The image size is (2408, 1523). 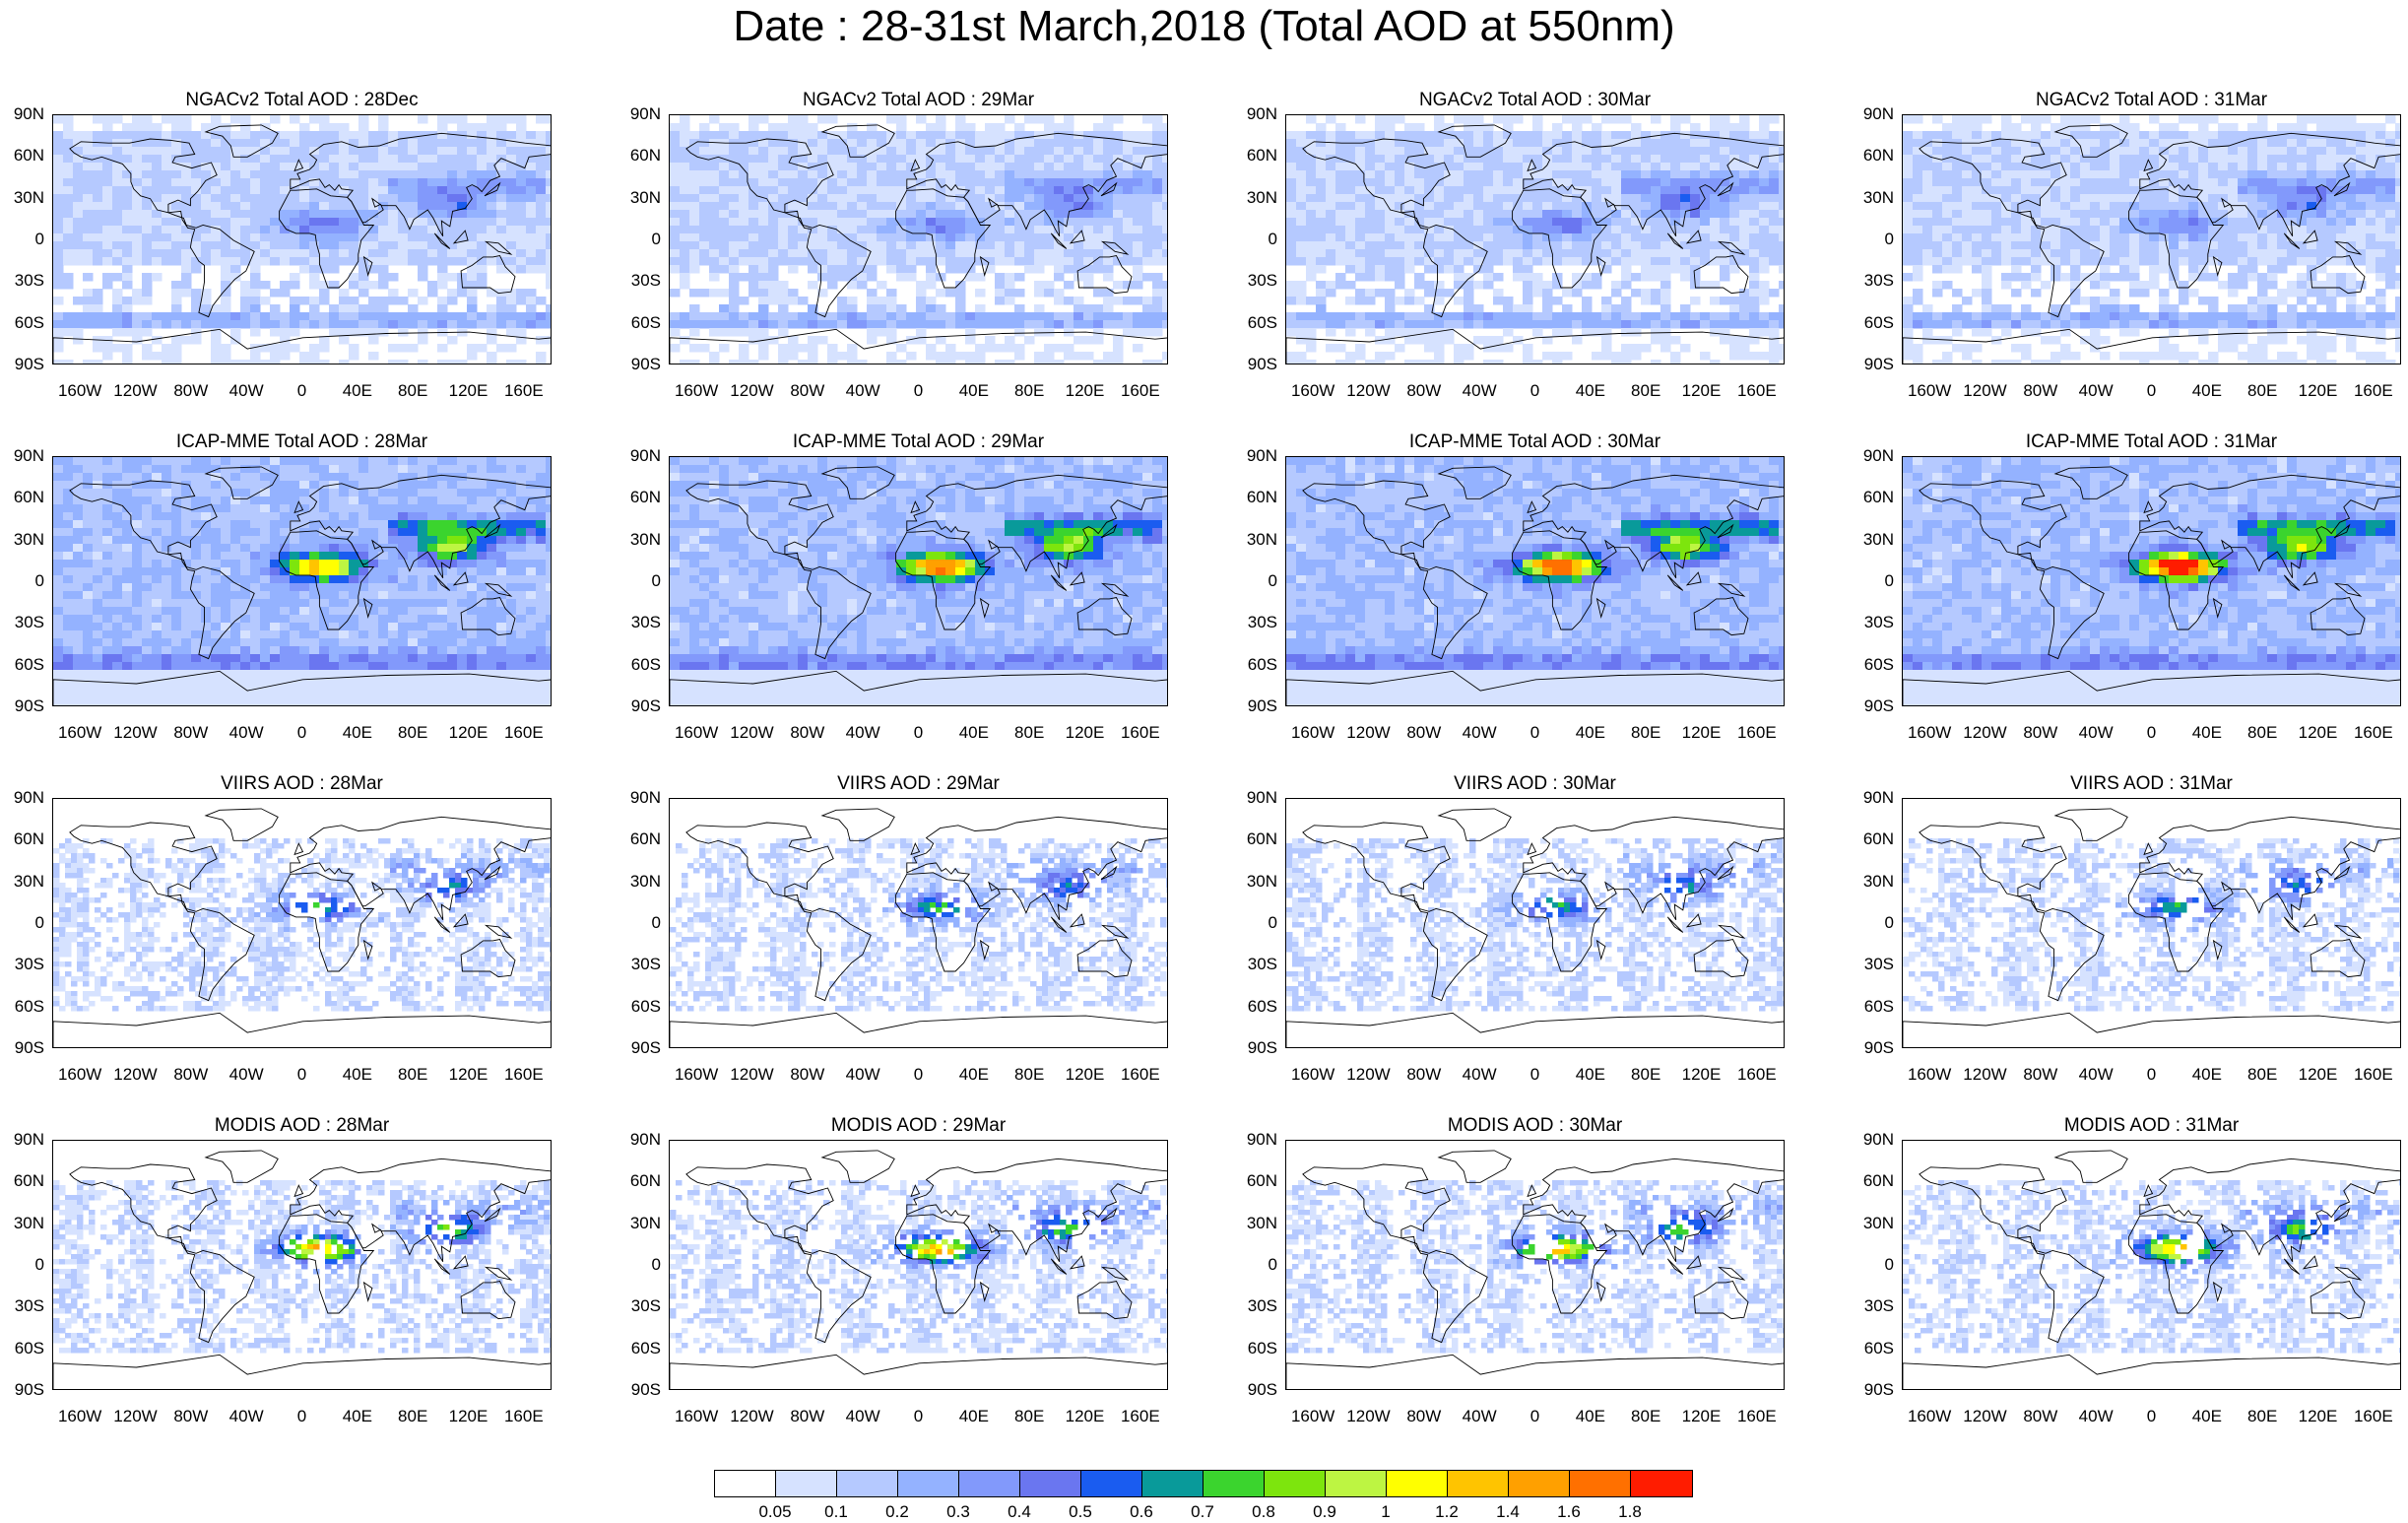 I want to click on panel-title: NGACv2 Total AOD : 31Mar, so click(x=2151, y=101).